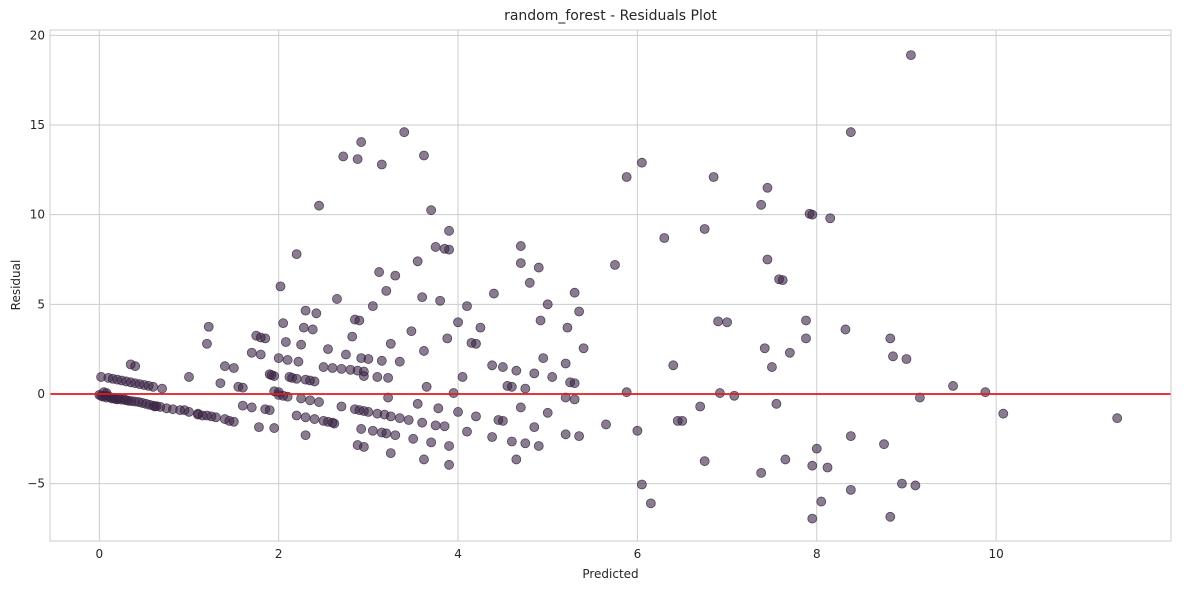  What do you see at coordinates (37, 215) in the screenshot?
I see `y-tick-label: 10` at bounding box center [37, 215].